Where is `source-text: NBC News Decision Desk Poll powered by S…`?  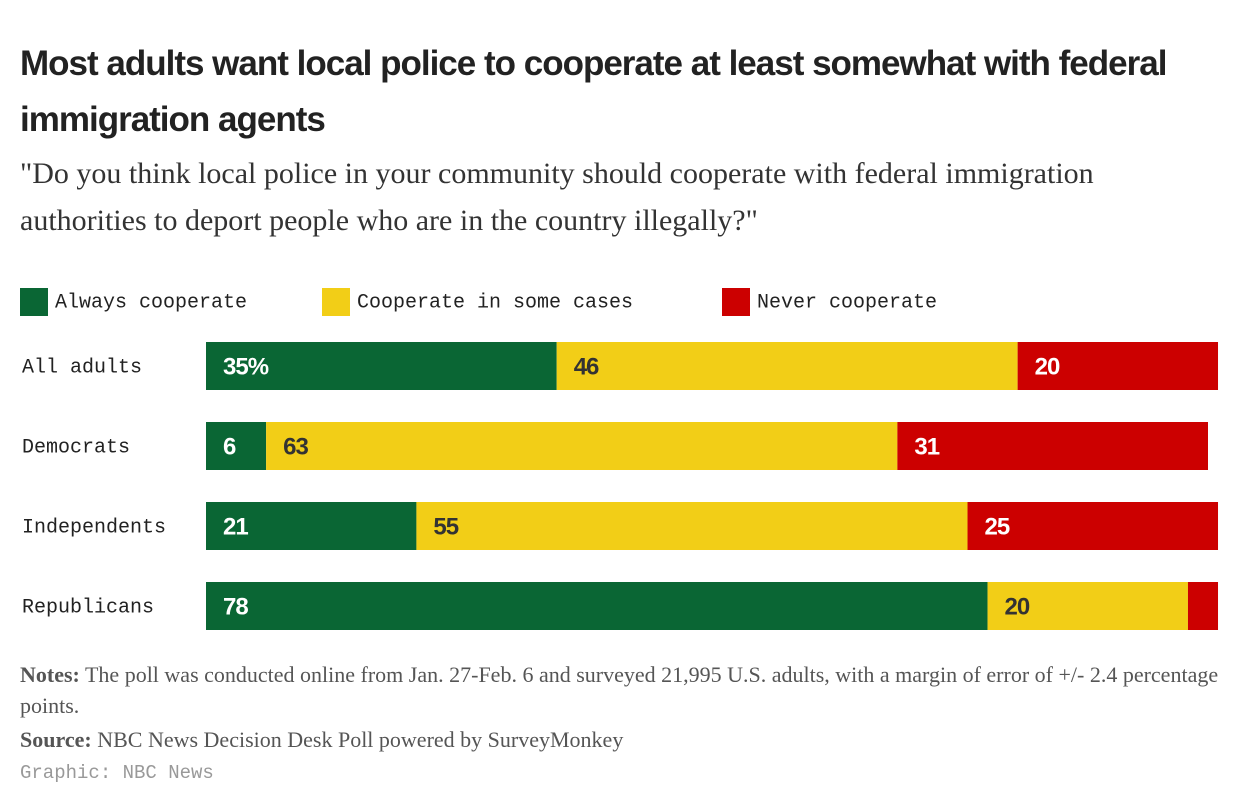
source-text: NBC News Decision Desk Poll powered by S… is located at coordinates (360, 739).